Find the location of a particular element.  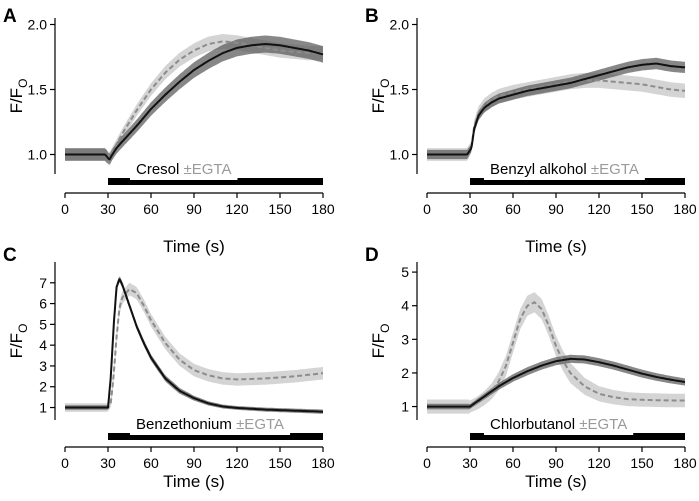

y-tick-label: 6 is located at coordinates (43, 304).